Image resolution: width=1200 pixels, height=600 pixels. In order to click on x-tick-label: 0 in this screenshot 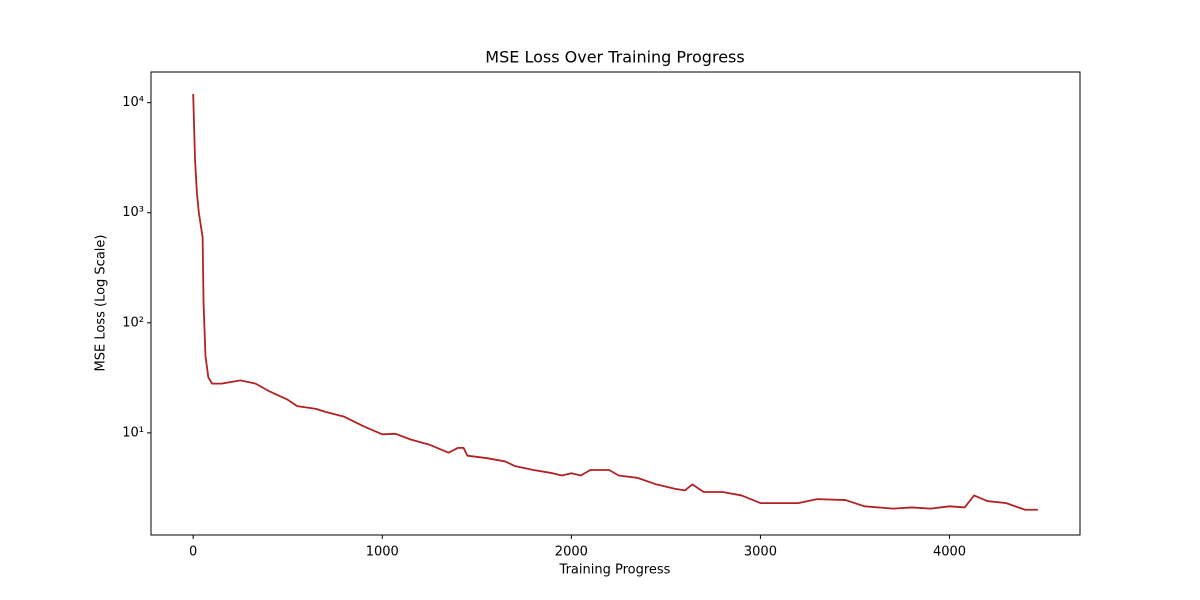, I will do `click(193, 552)`.